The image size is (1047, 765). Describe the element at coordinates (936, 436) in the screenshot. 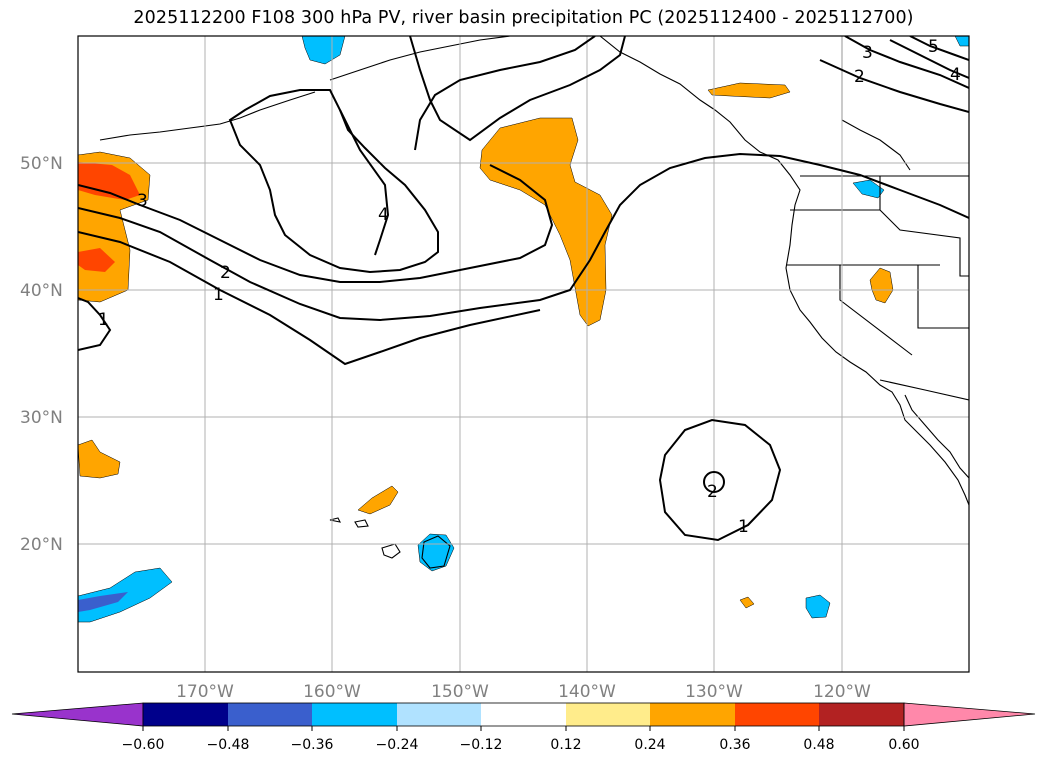

I see `baja-coast` at that location.